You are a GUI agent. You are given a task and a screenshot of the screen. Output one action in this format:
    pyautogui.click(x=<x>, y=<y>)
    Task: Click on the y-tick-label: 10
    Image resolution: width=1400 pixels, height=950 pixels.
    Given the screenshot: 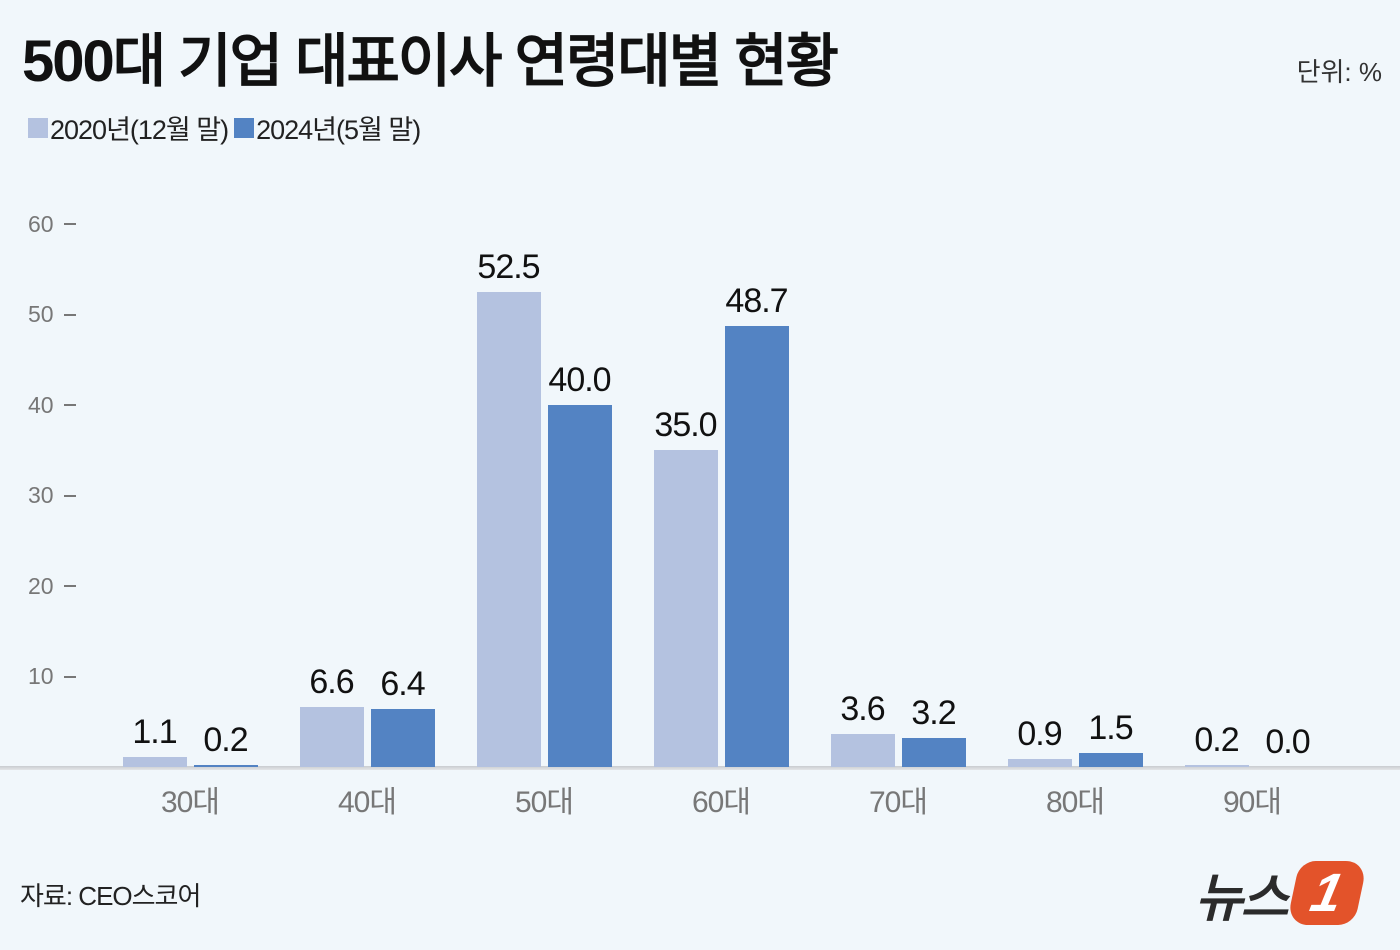 What is the action you would take?
    pyautogui.click(x=41, y=676)
    